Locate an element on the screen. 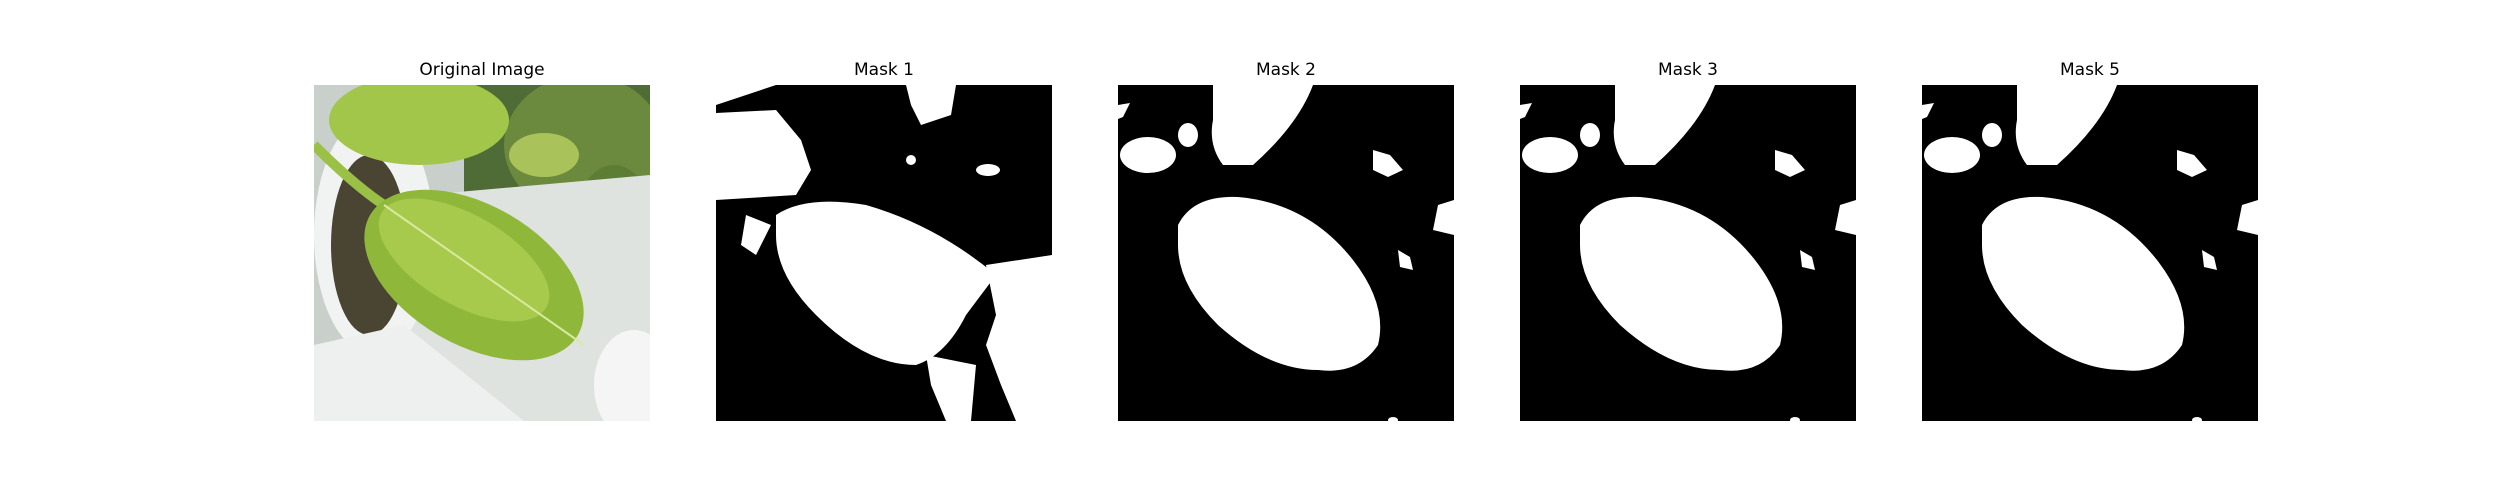  panel-mask-3: Mask 3 is located at coordinates (1688, 215).